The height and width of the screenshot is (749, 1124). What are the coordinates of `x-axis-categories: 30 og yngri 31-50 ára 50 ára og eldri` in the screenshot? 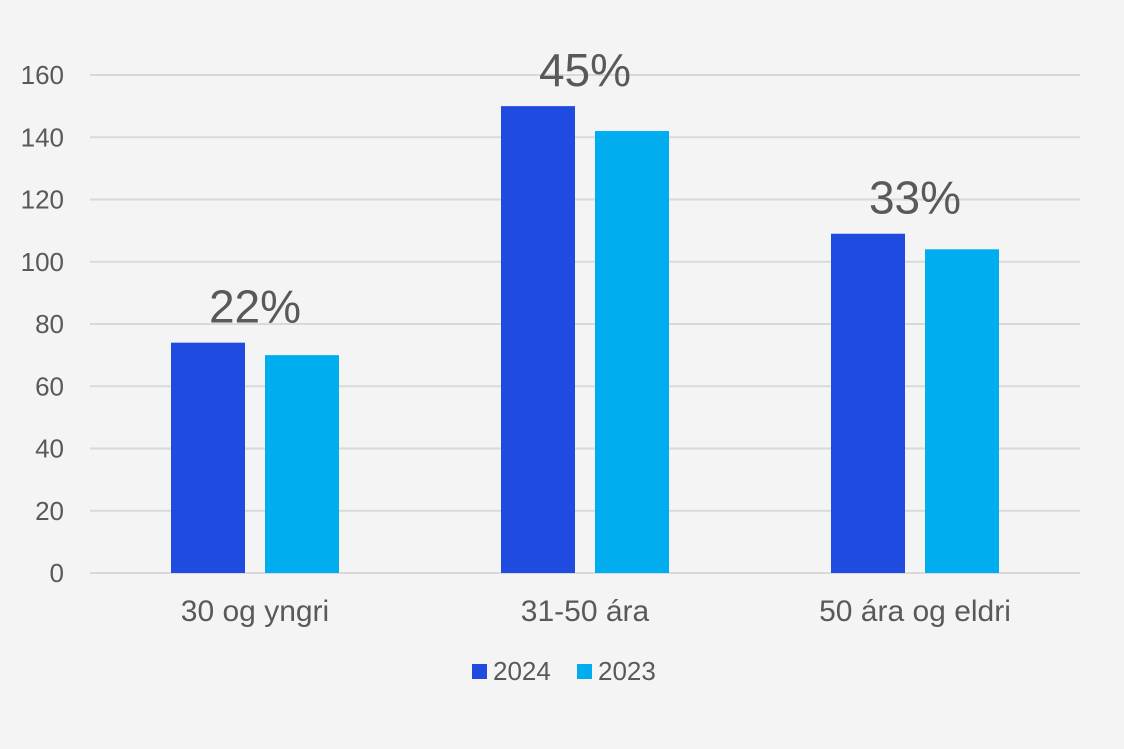 It's located at (596, 611).